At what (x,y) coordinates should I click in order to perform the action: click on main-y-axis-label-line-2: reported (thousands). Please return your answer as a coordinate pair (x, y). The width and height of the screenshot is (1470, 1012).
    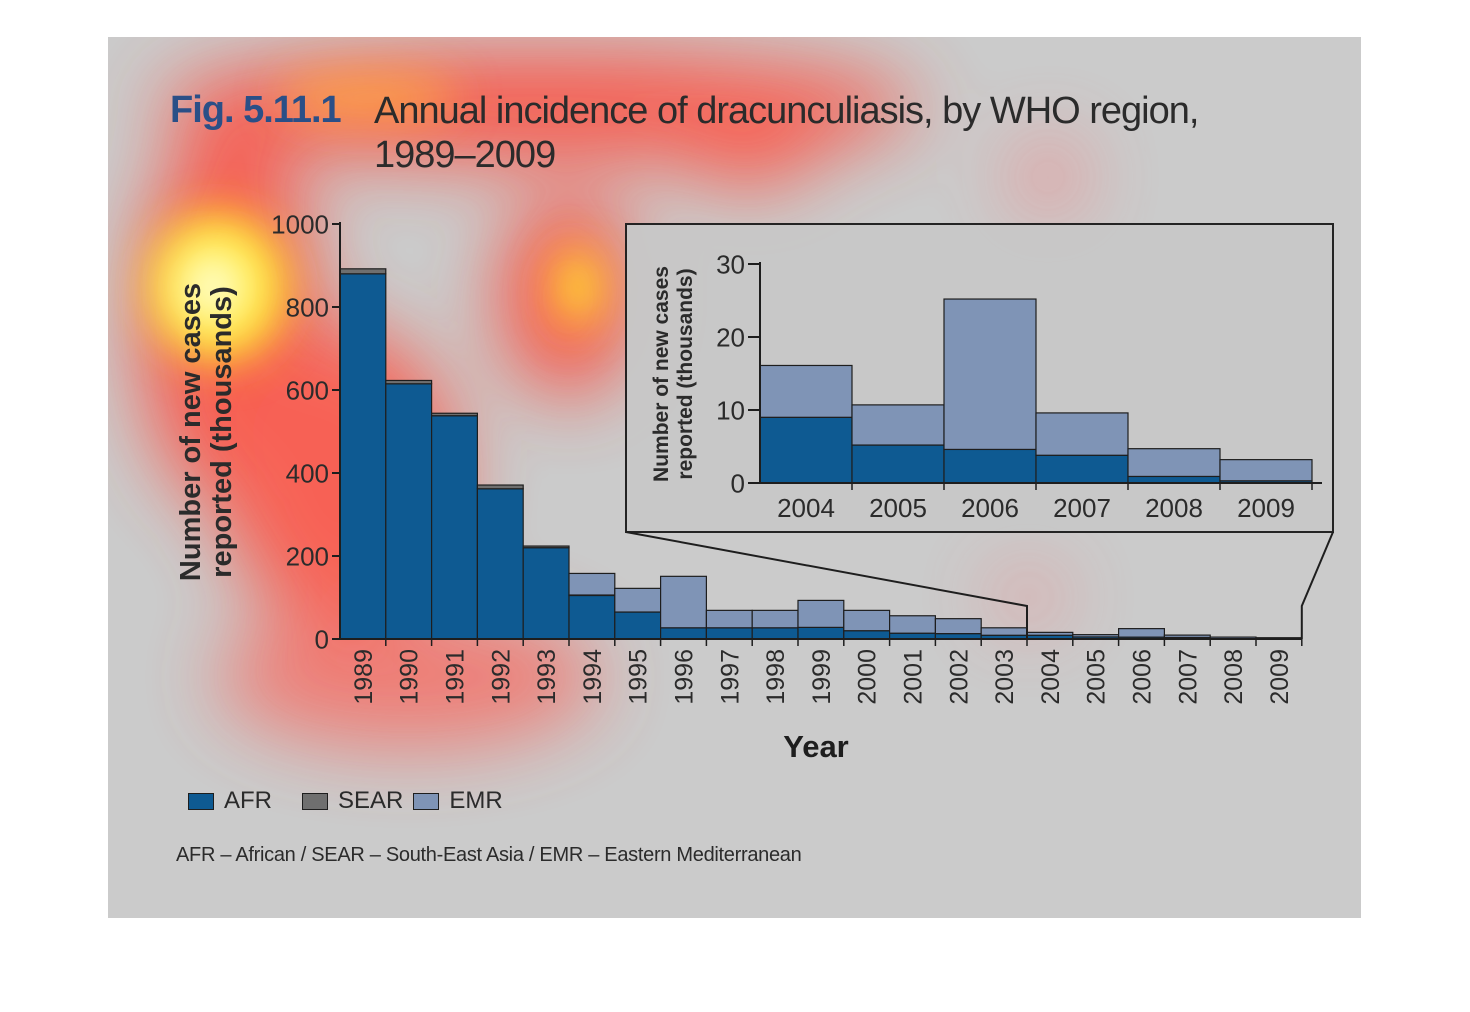
    Looking at the image, I should click on (222, 432).